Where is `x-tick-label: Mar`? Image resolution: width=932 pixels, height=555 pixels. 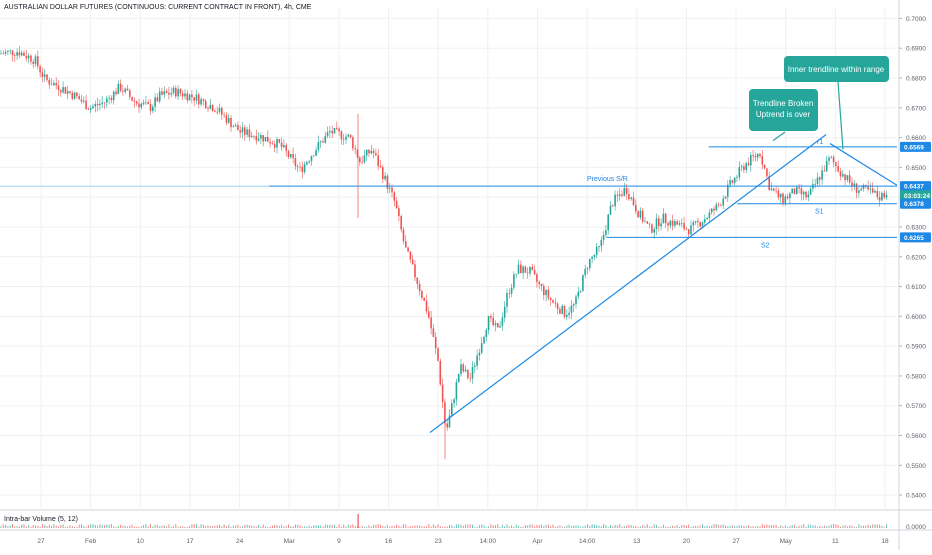 x-tick-label: Mar is located at coordinates (290, 541).